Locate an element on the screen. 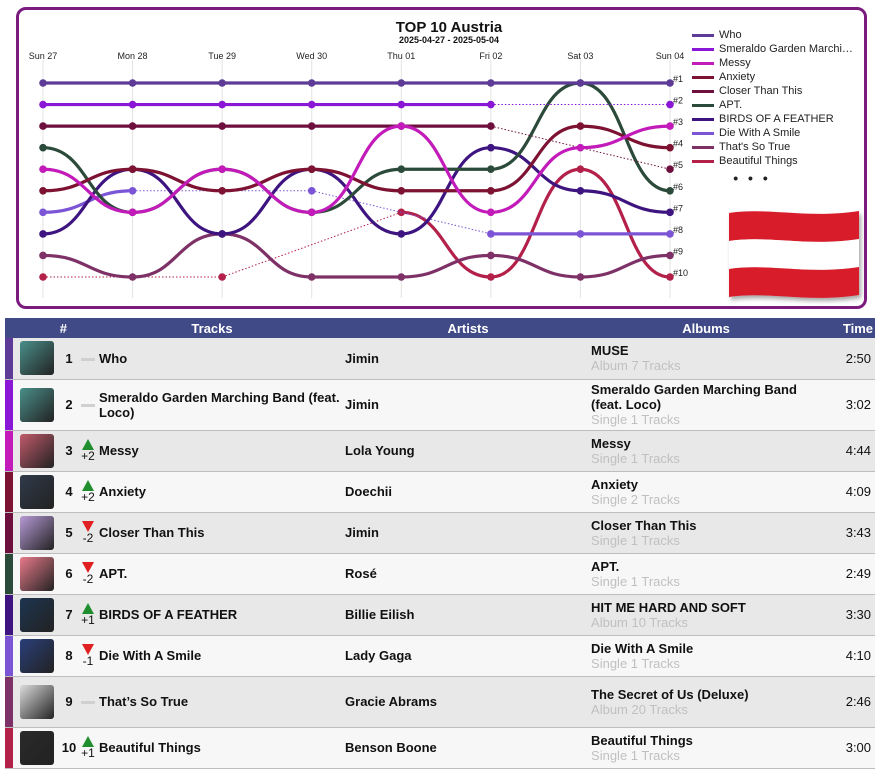 The image size is (881, 777). header-time: Time is located at coordinates (848, 328).